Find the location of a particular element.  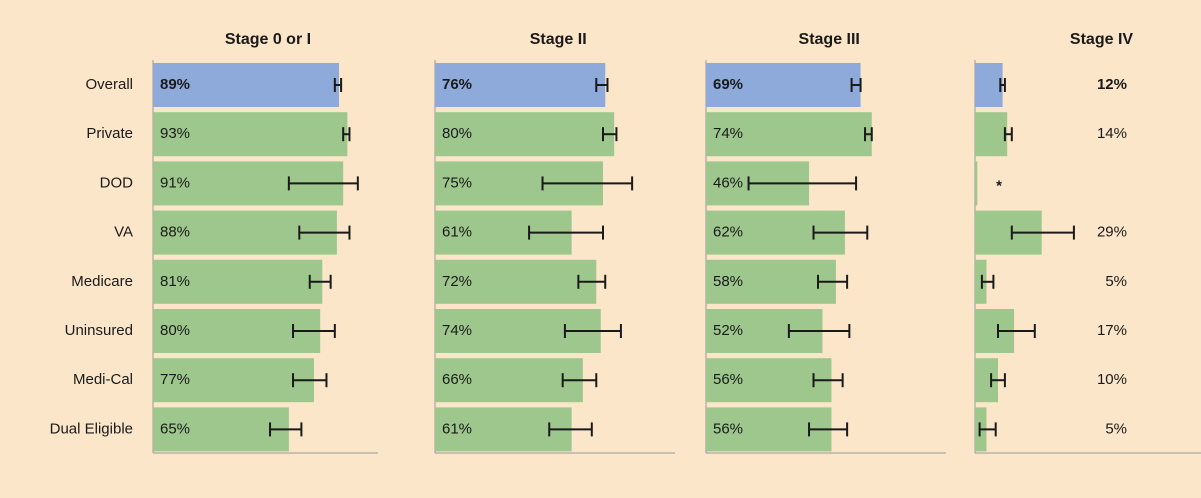

value-label: 91% is located at coordinates (175, 182).